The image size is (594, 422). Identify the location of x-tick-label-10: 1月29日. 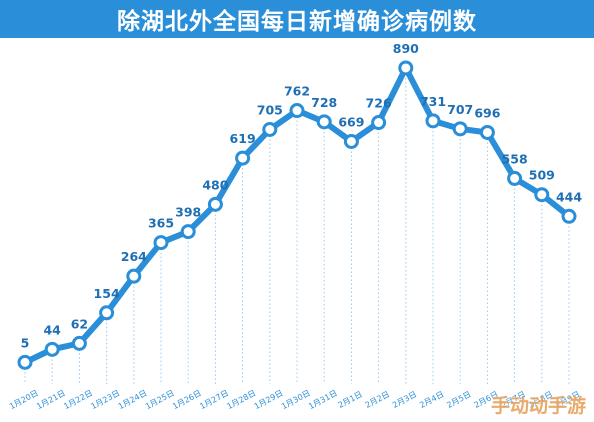
(269, 399).